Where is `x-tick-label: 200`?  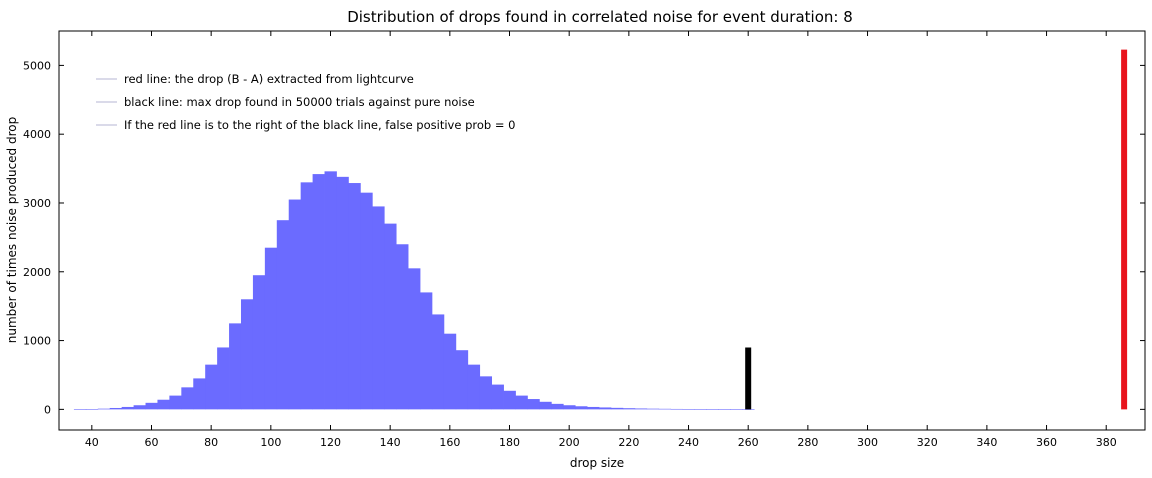
x-tick-label: 200 is located at coordinates (569, 442).